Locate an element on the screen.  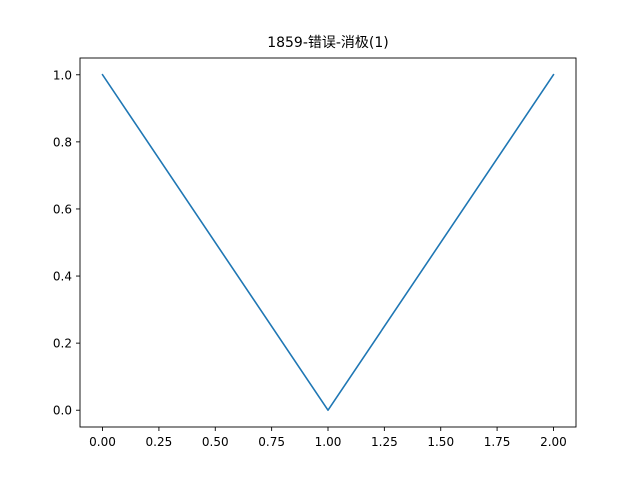
y-tick-label: 0.4 is located at coordinates (62, 277).